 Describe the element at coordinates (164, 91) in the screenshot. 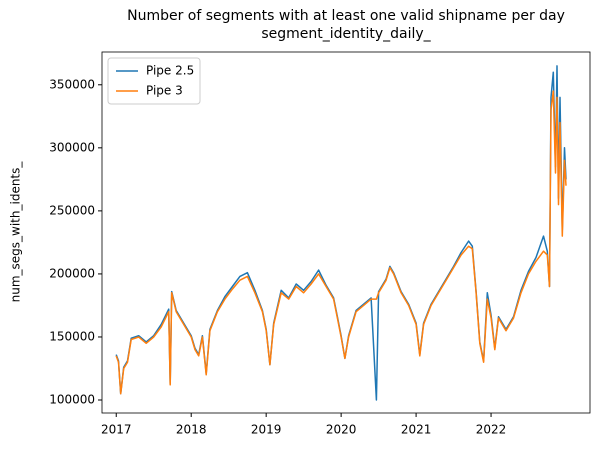

I see `legend-label: Pipe 3` at that location.